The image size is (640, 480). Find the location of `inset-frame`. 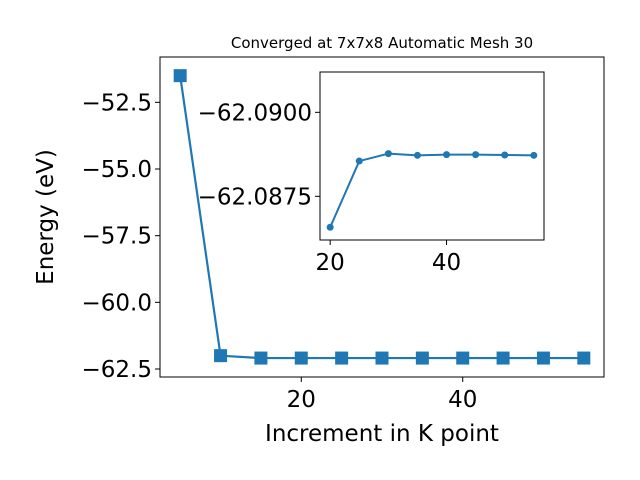

inset-frame is located at coordinates (432, 156).